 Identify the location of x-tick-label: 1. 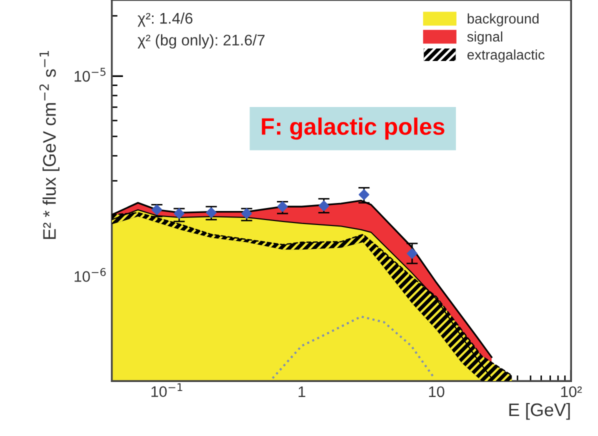
(302, 391).